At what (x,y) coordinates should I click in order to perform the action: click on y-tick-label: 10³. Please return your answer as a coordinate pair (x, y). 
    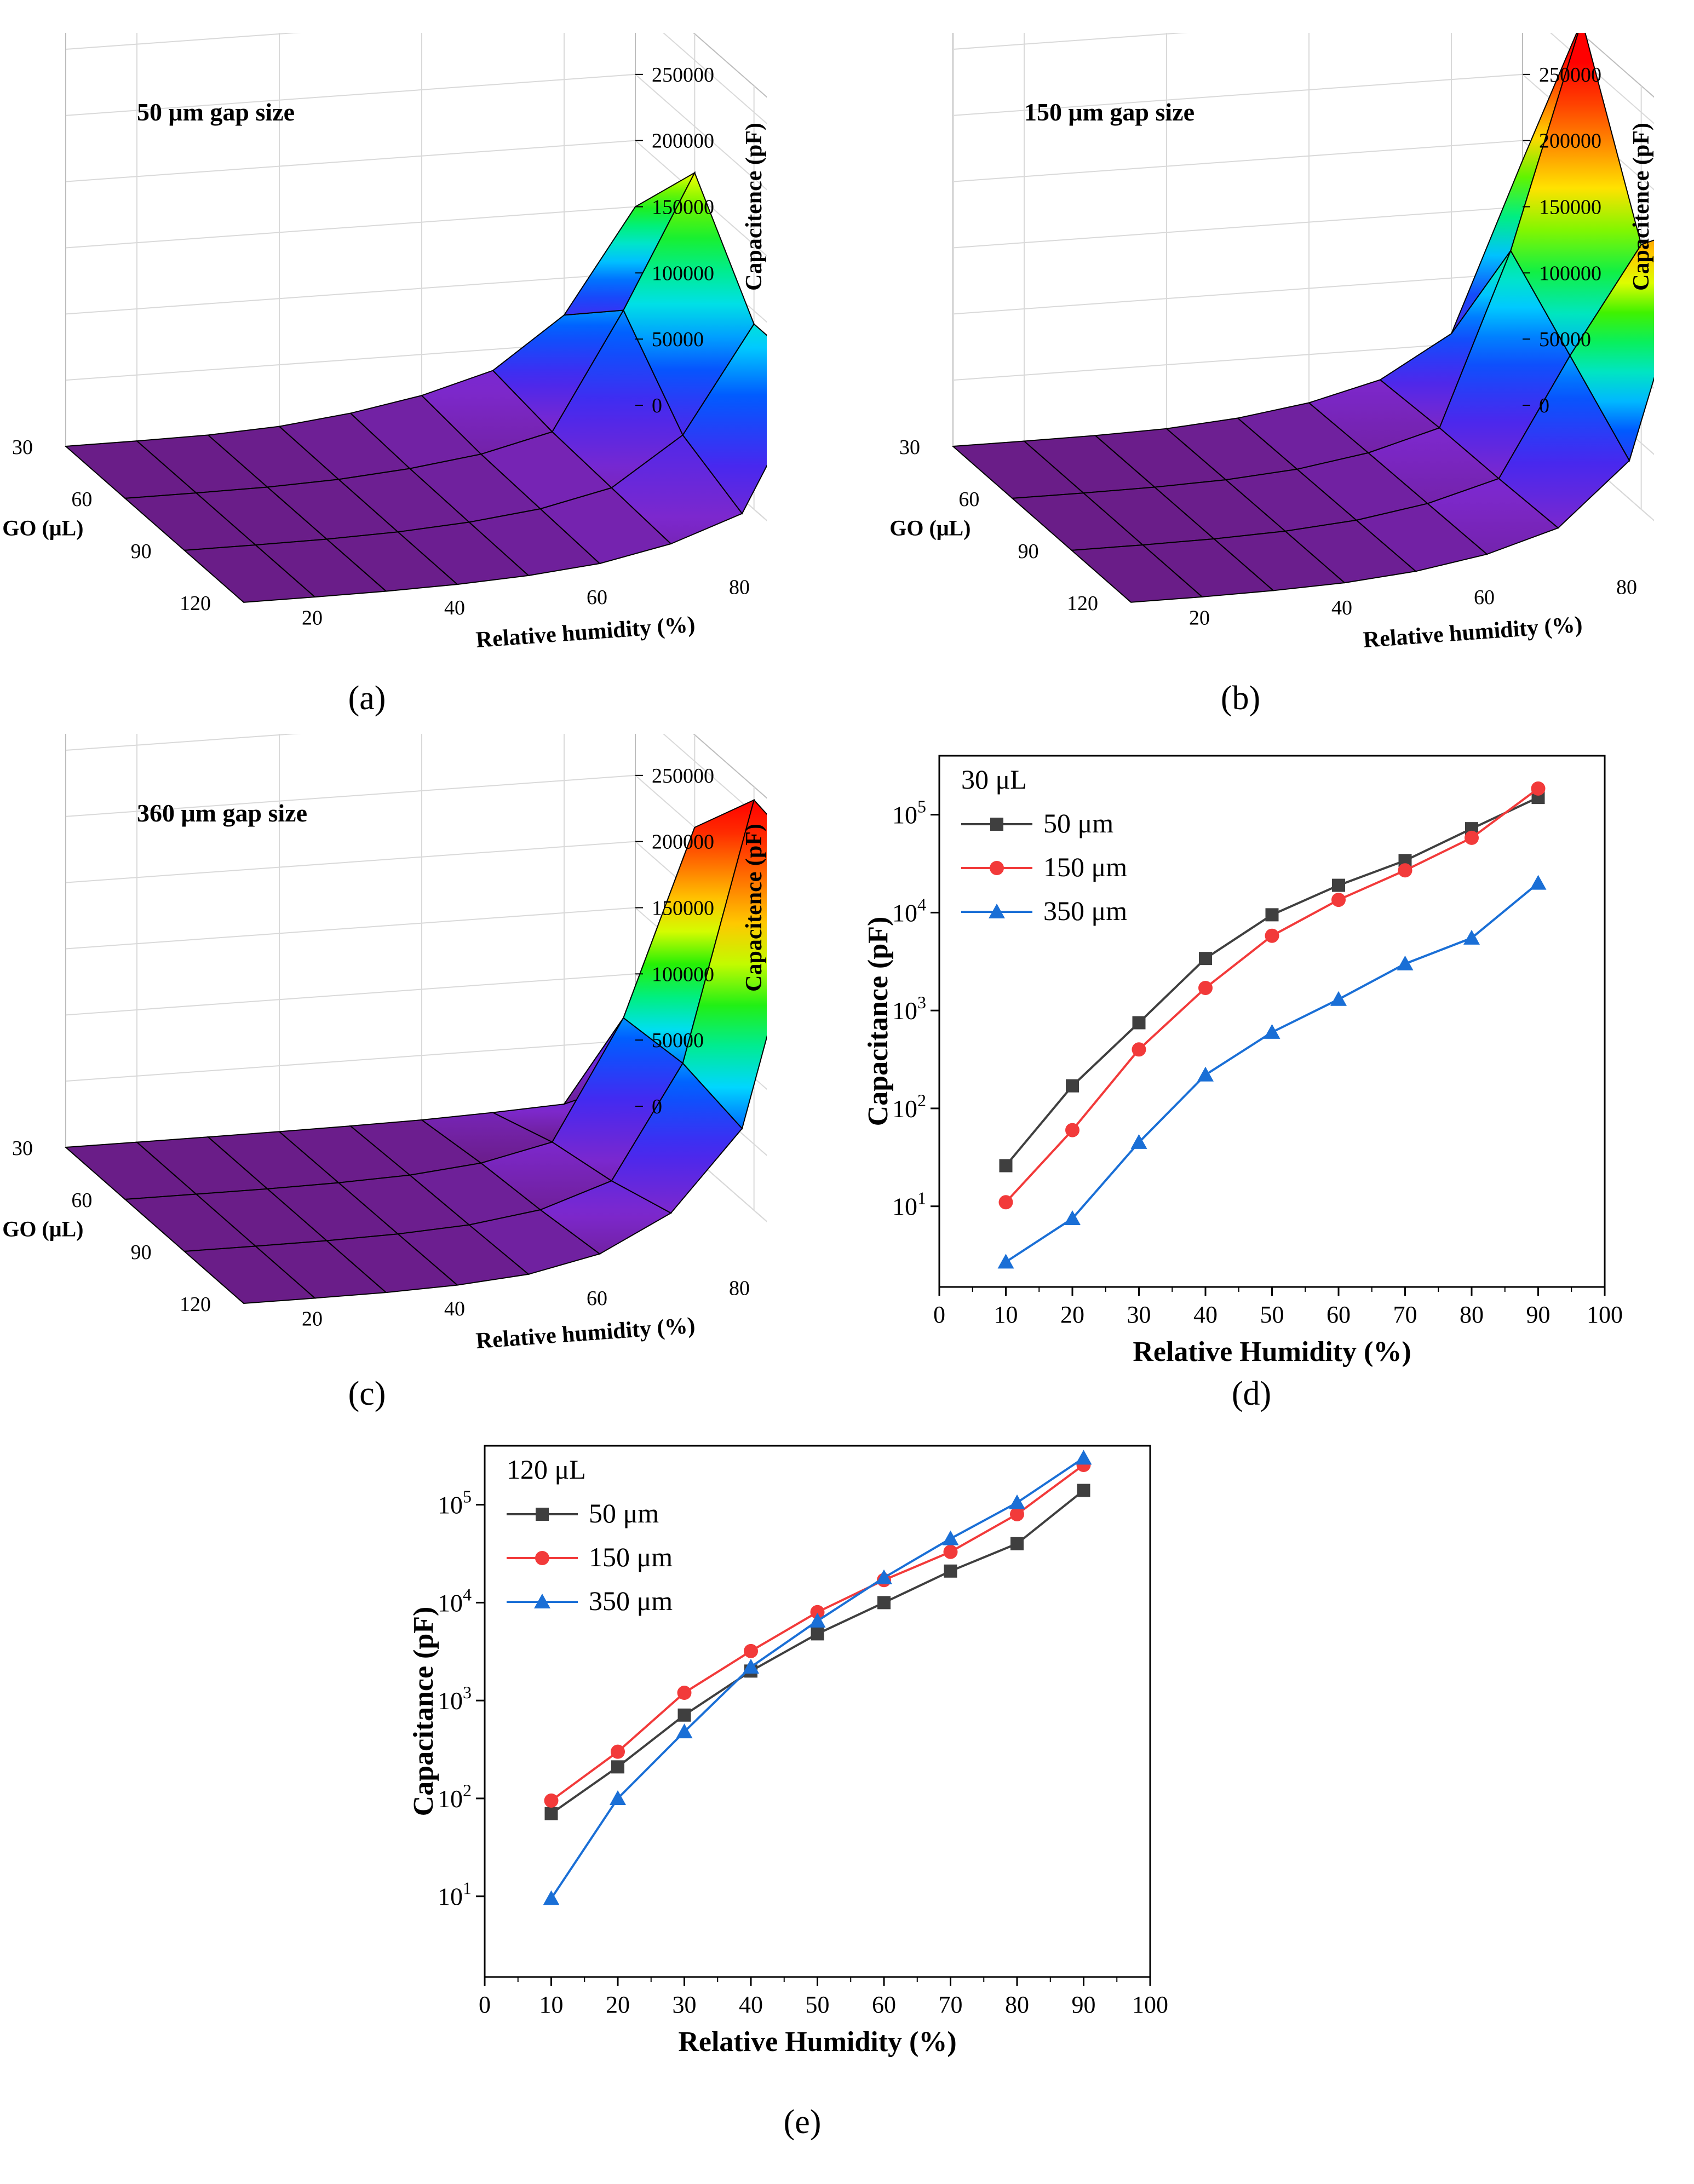
    Looking at the image, I should click on (909, 1009).